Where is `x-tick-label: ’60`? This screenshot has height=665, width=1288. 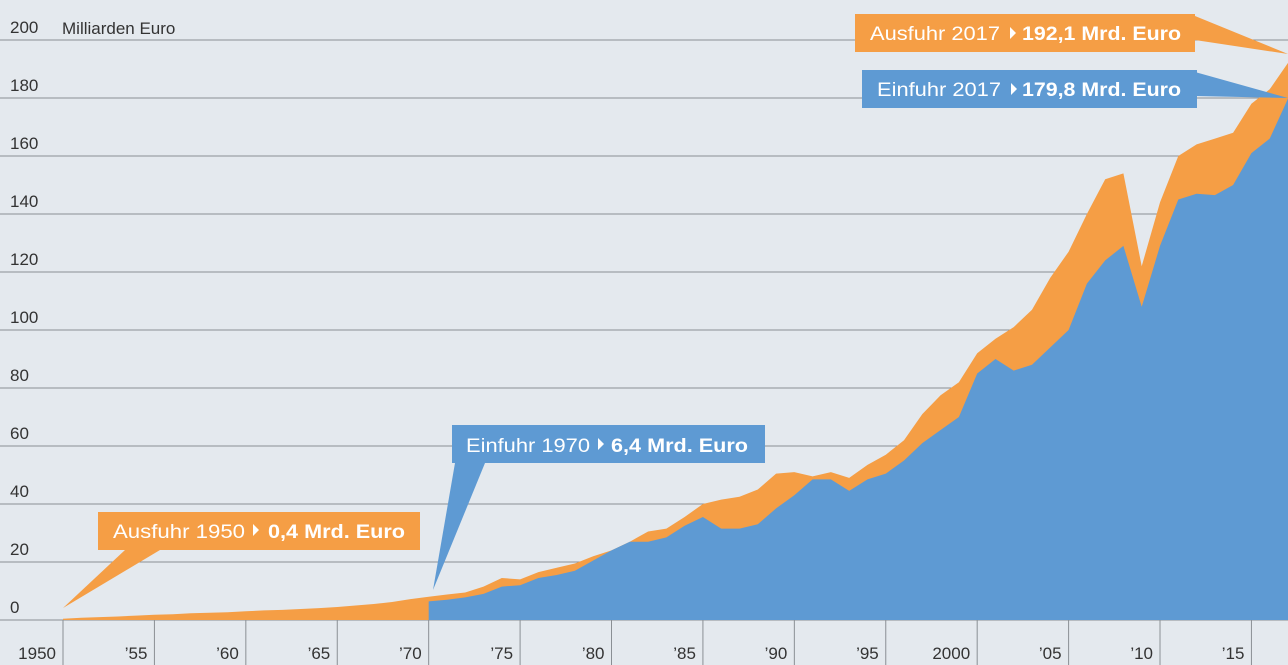
x-tick-label: ’60 is located at coordinates (227, 653).